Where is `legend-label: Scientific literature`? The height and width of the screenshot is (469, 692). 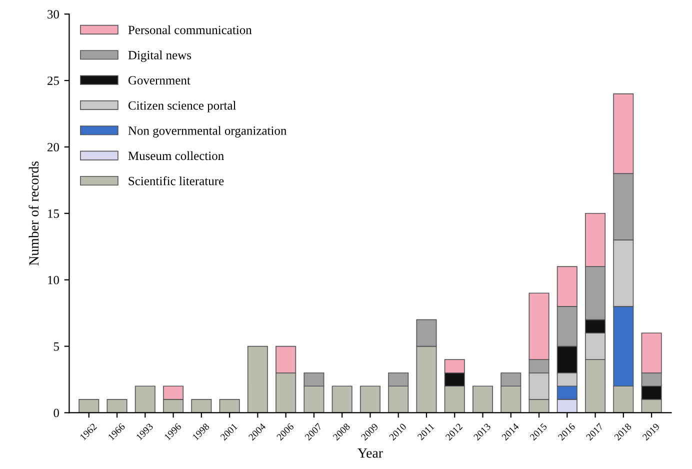 legend-label: Scientific literature is located at coordinates (176, 181).